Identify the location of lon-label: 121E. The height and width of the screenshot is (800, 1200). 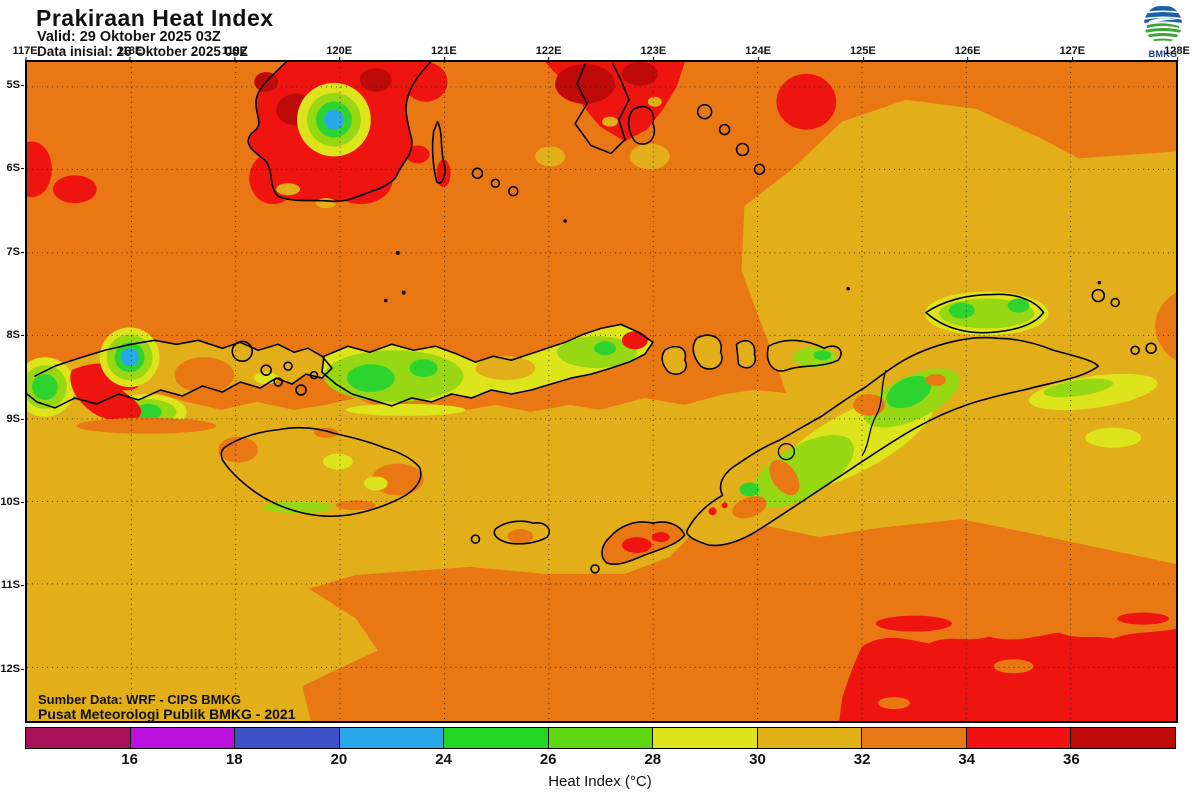
(444, 53).